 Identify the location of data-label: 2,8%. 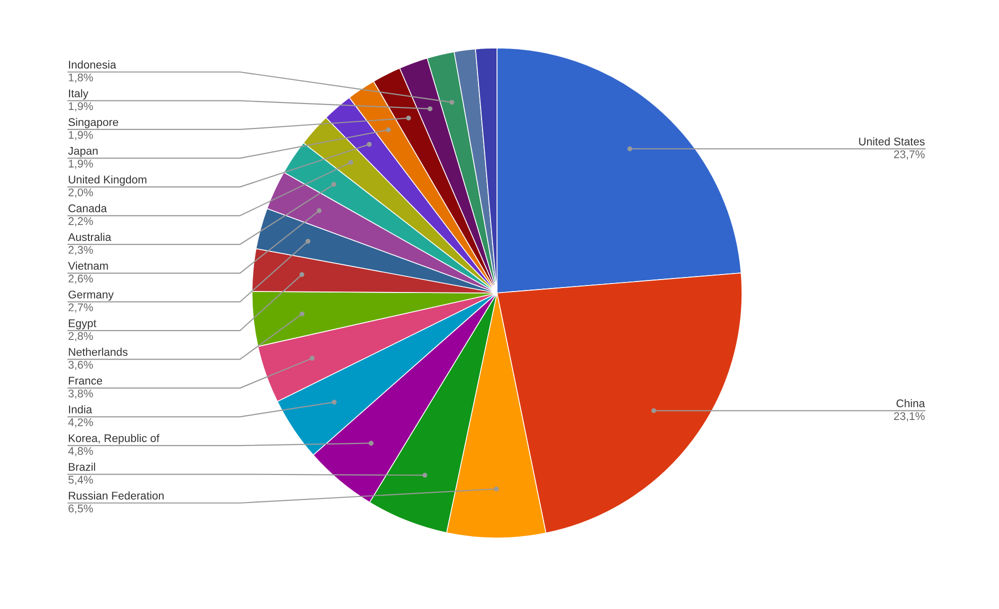
(80, 337).